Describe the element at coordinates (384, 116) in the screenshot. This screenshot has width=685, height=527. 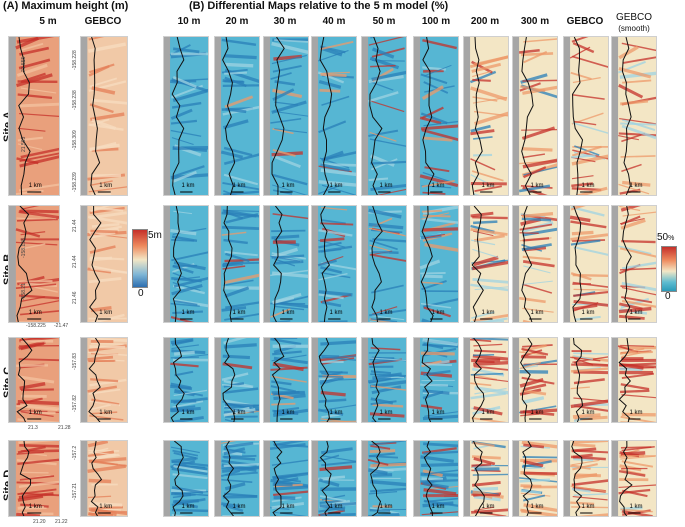
I see `map-a-b-4: 1 km` at that location.